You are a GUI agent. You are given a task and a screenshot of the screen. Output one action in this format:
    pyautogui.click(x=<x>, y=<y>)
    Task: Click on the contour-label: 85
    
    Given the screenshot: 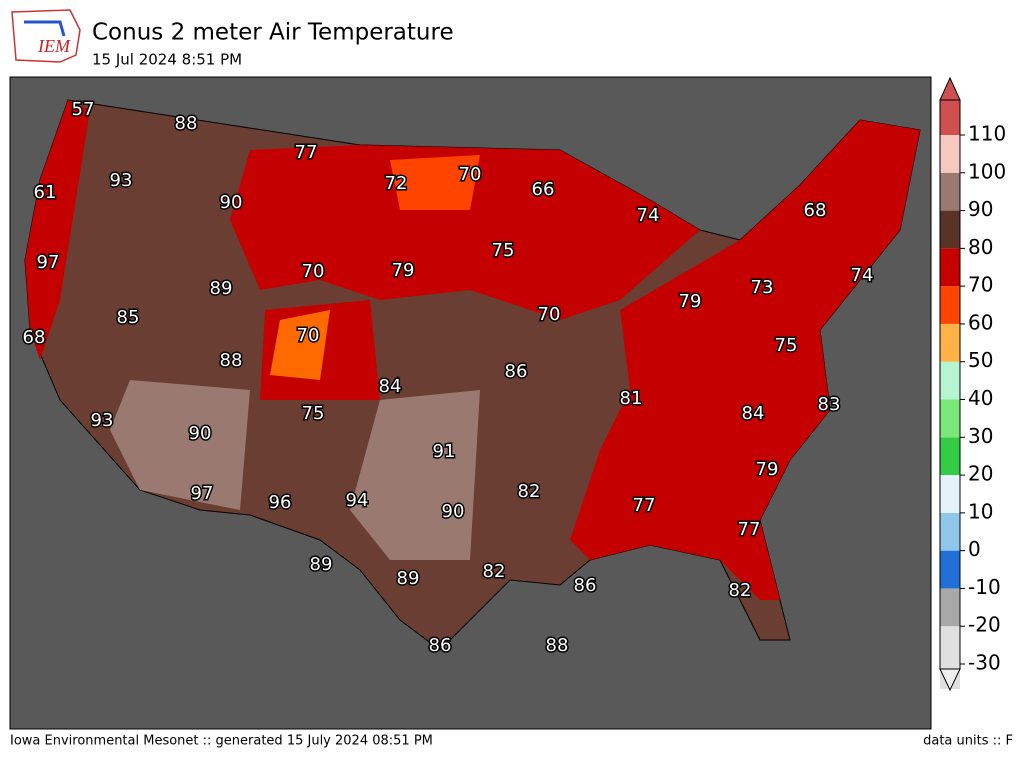 What is the action you would take?
    pyautogui.click(x=128, y=317)
    